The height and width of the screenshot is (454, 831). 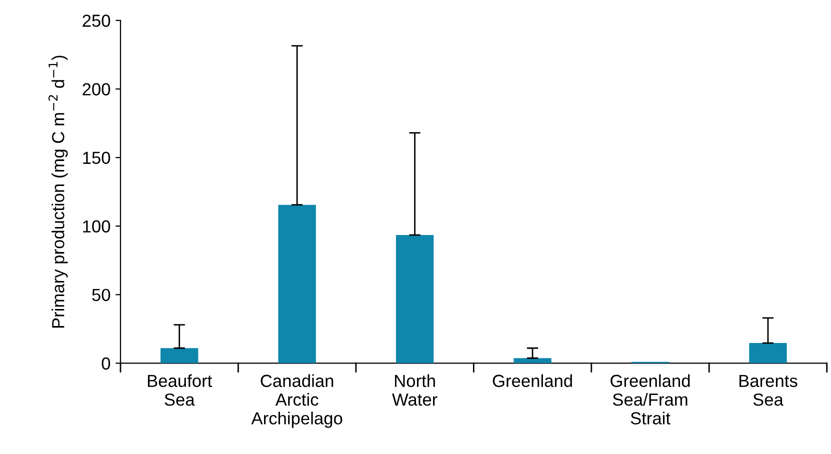 I want to click on x-tick-label: Beaufort Sea, so click(x=180, y=390).